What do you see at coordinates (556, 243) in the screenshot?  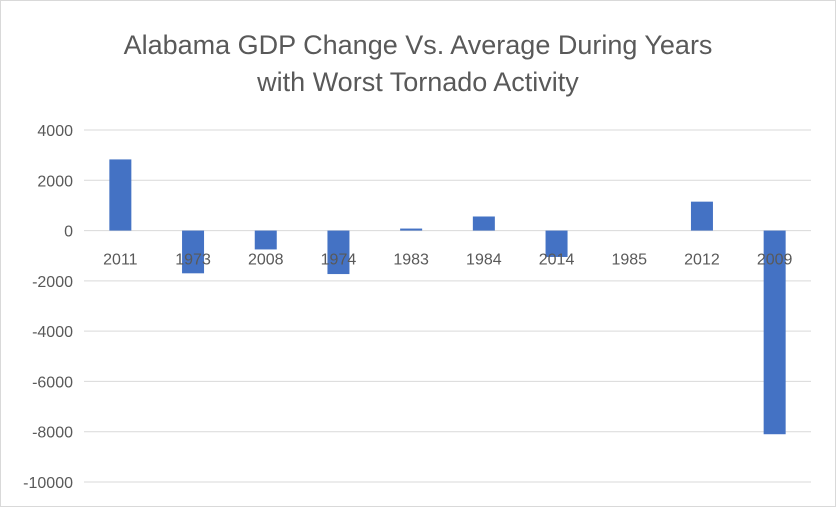 I see `bar-2014` at bounding box center [556, 243].